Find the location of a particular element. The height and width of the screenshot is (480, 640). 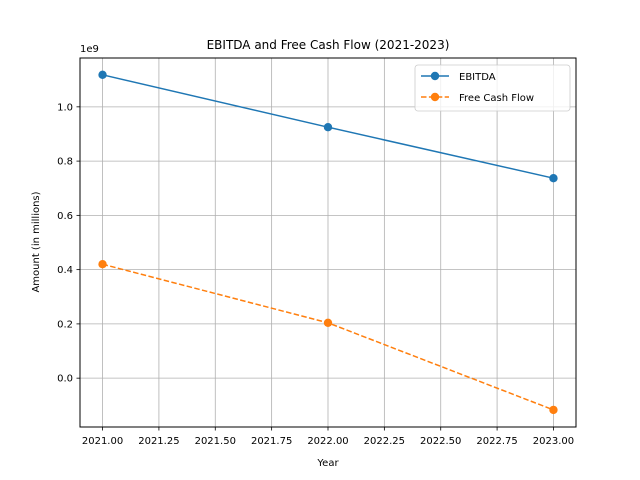

legend-marker-ebitda is located at coordinates (435, 76).